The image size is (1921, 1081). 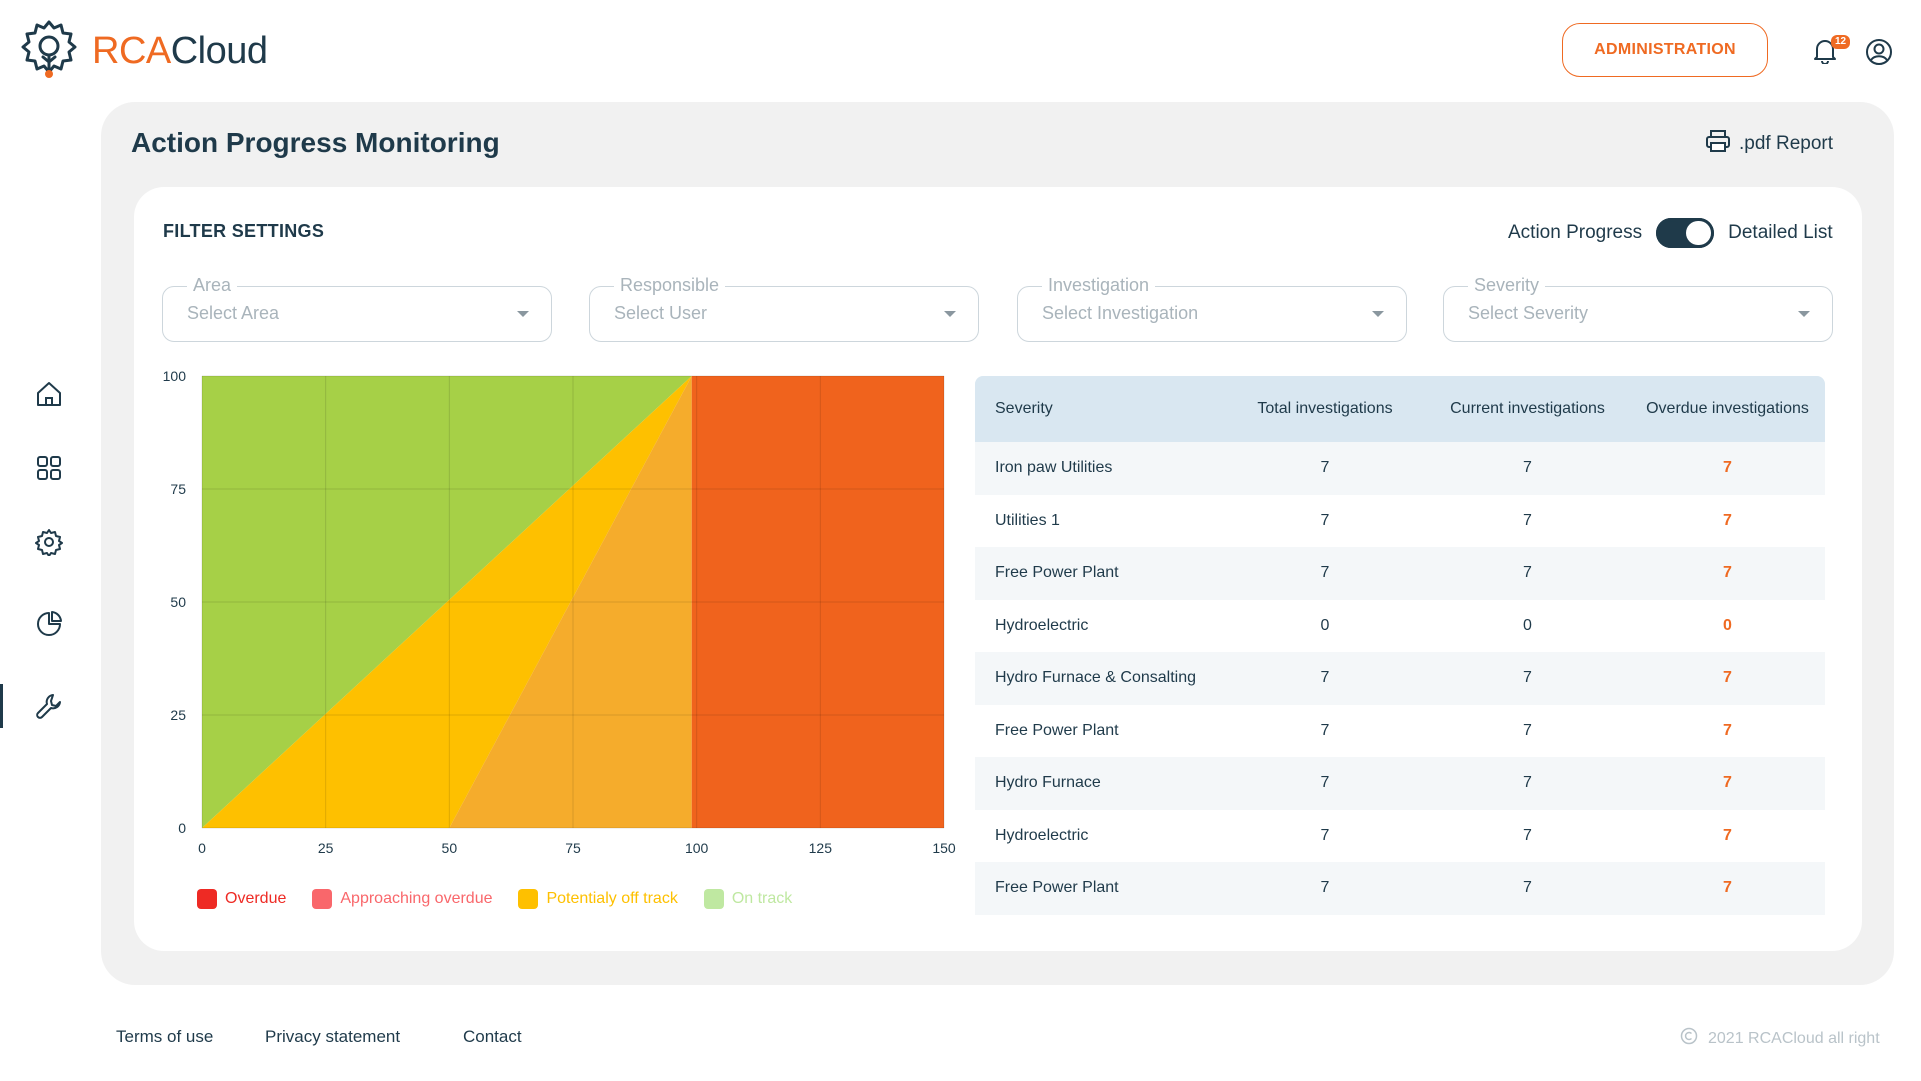 What do you see at coordinates (762, 898) in the screenshot?
I see `legend-label: On track` at bounding box center [762, 898].